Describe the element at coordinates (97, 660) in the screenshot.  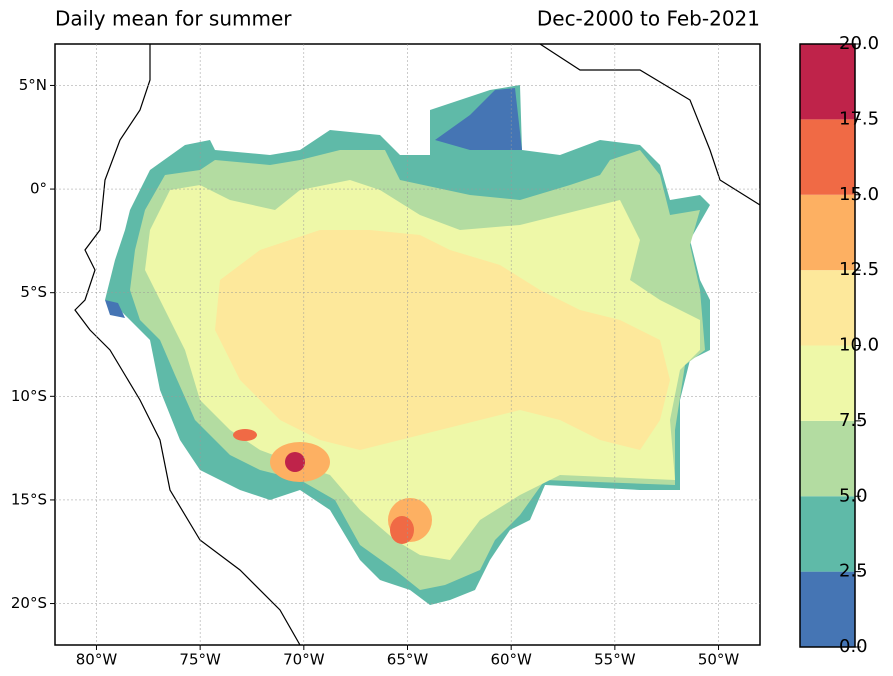
I see `x-tick-label: 80°W` at that location.